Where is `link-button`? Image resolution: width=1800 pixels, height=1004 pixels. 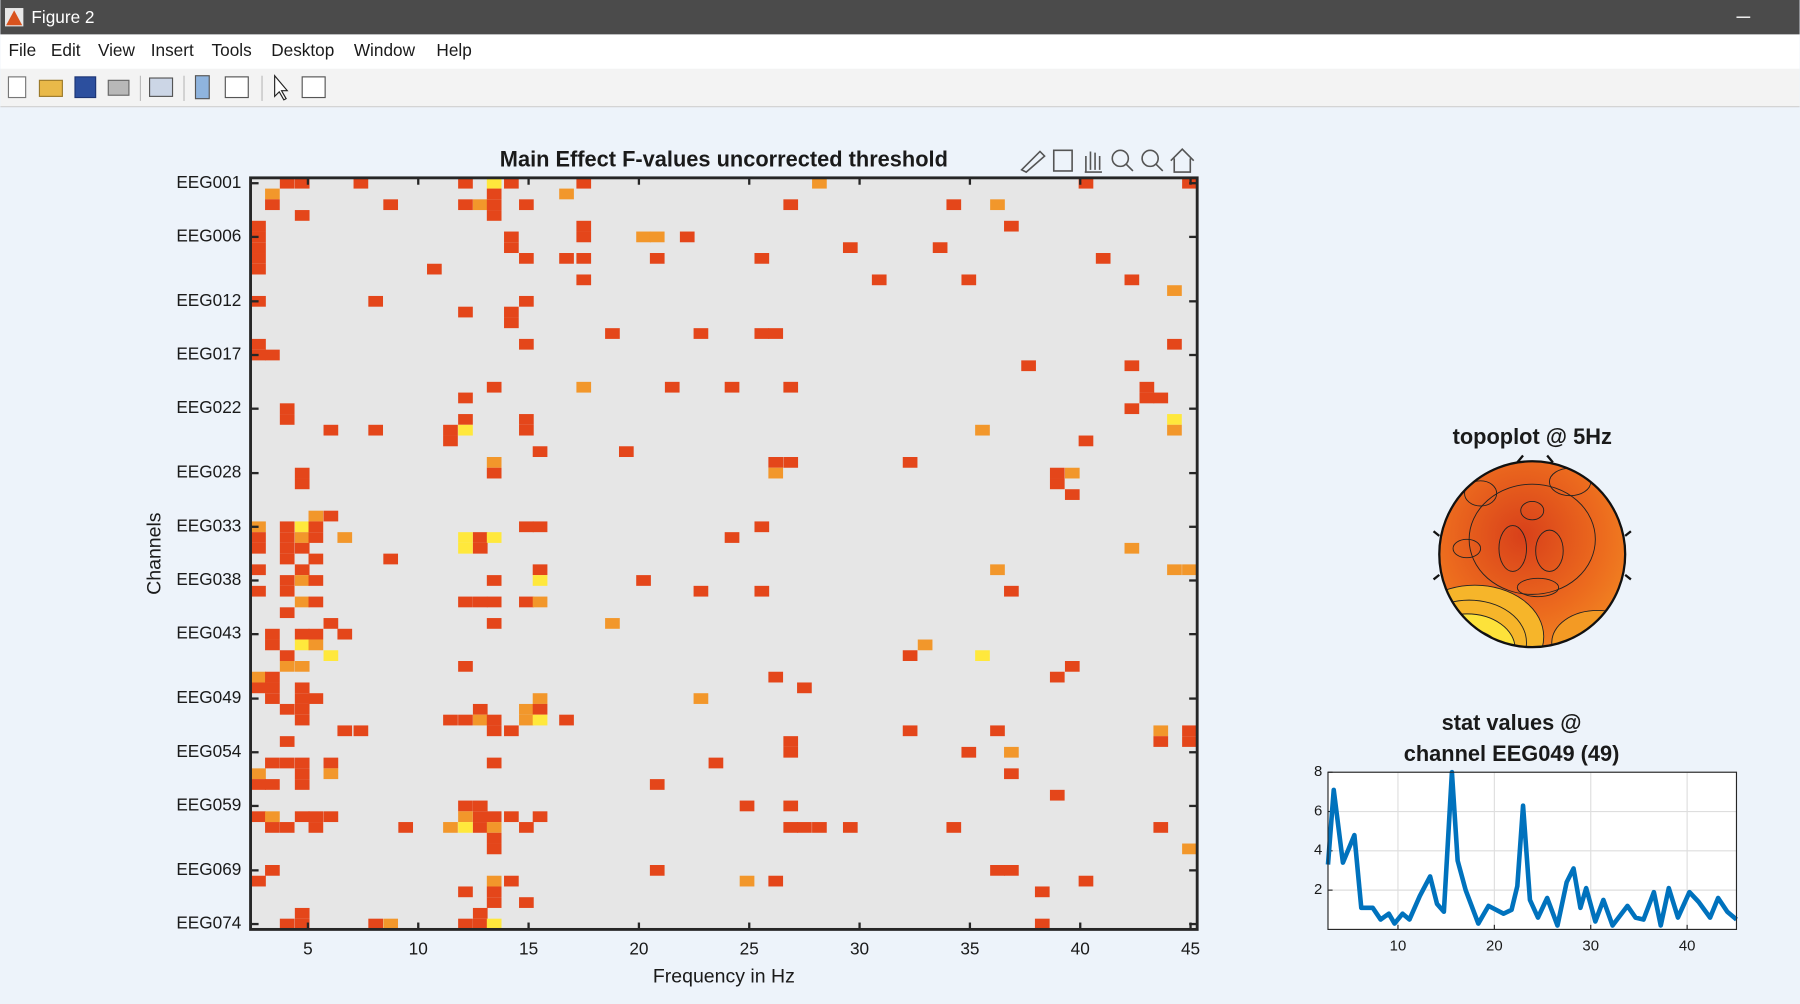
link-button is located at coordinates (161, 87).